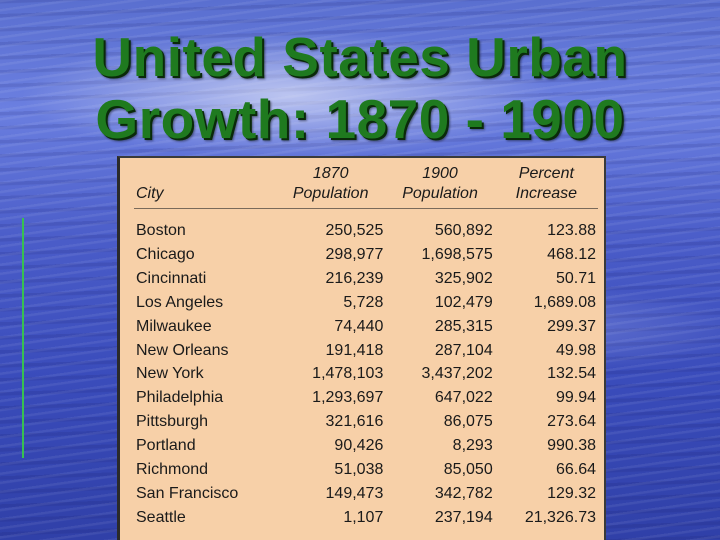  I want to click on cell-1870: 298,977, so click(354, 254).